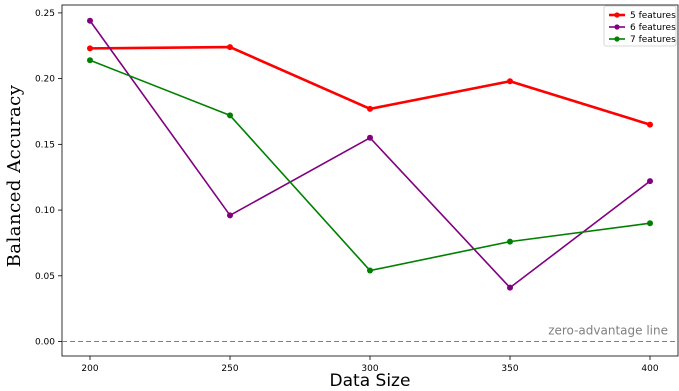 The height and width of the screenshot is (391, 679). I want to click on reference-line-group: zero-advantage line, so click(370, 333).